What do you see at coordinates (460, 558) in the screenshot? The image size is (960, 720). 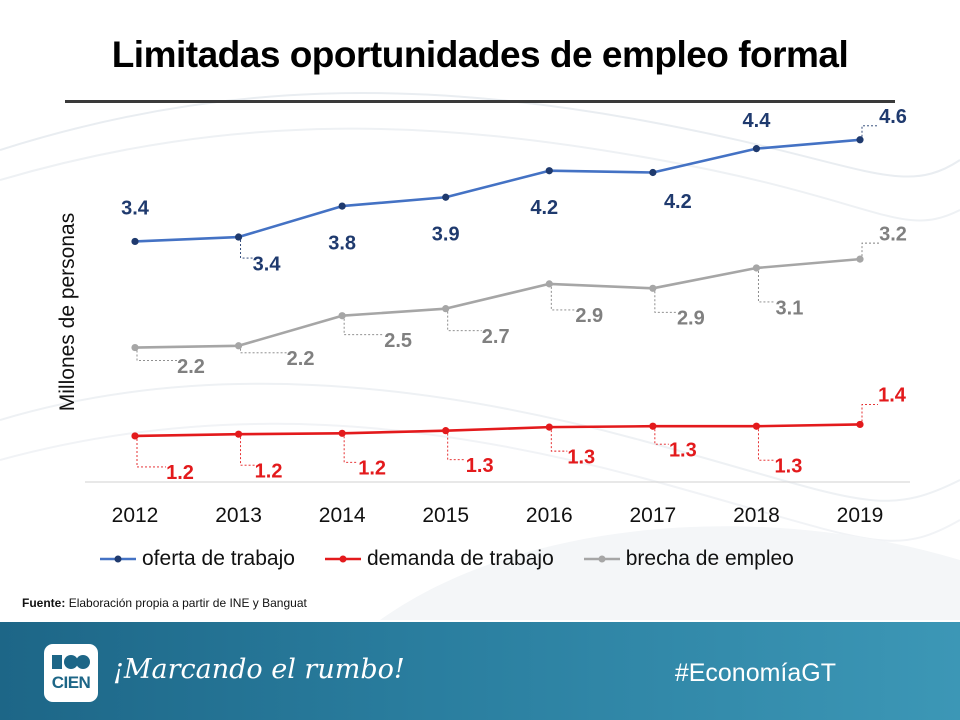 I see `legend-label-demanda: demanda de trabajo` at bounding box center [460, 558].